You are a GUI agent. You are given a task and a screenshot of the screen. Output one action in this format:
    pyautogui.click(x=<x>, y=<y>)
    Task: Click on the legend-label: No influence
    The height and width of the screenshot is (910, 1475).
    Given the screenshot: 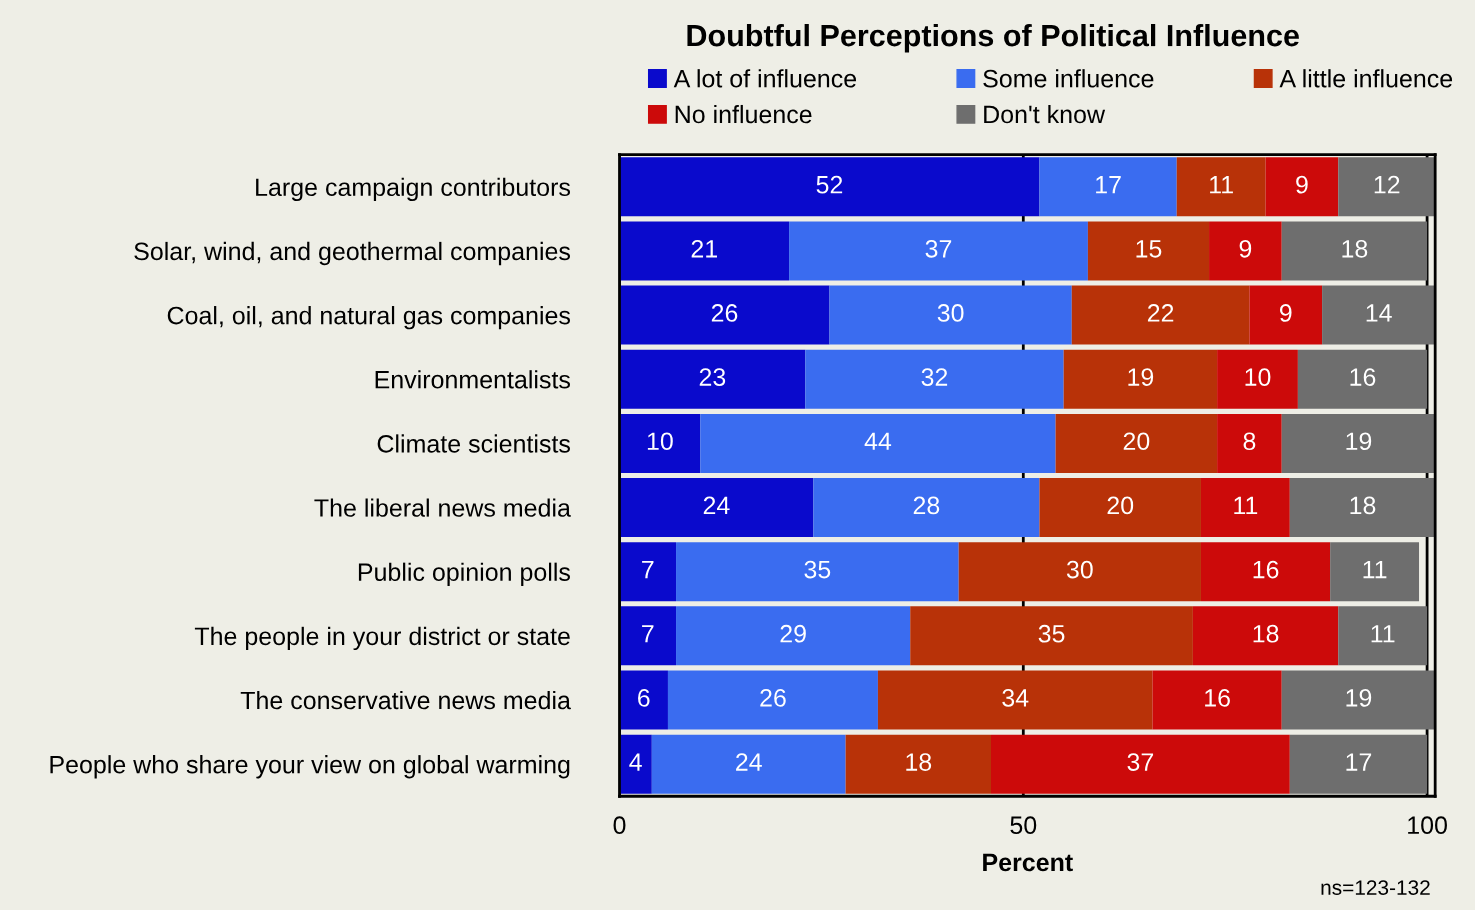 What is the action you would take?
    pyautogui.click(x=743, y=114)
    